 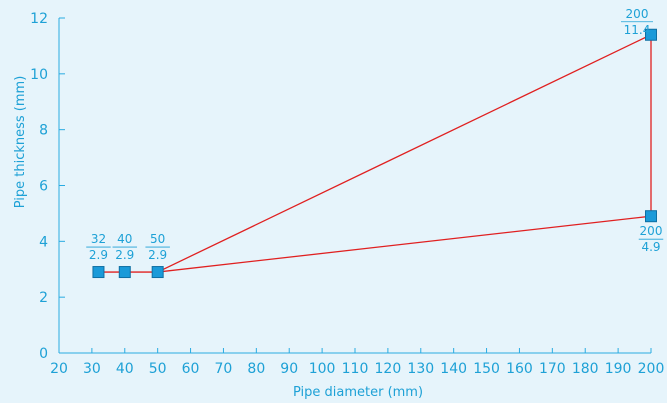 I want to click on y-tick-label: 4, so click(x=43, y=242).